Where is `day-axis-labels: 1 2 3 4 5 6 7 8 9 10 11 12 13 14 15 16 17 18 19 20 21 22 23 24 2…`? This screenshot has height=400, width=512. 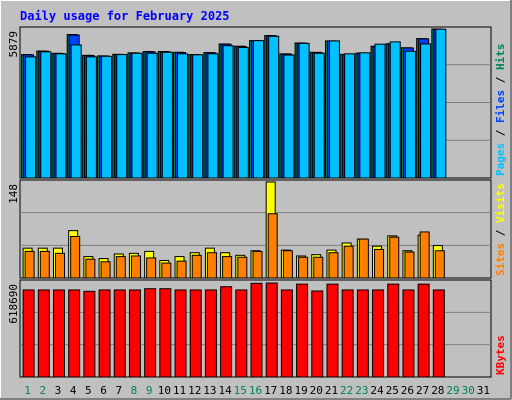 day-axis-labels: 1 2 3 4 5 6 7 8 9 10 11 12 13 14 15 16 17 18 19 20 21 22 23 24 2… is located at coordinates (257, 390).